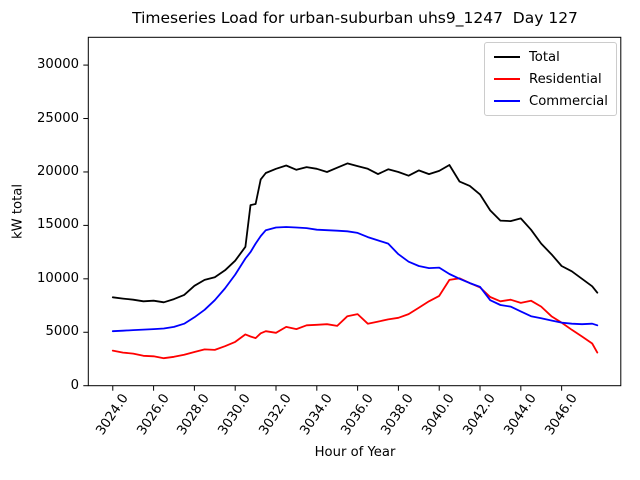  Describe the element at coordinates (565, 79) in the screenshot. I see `legend-label: Residential` at that location.